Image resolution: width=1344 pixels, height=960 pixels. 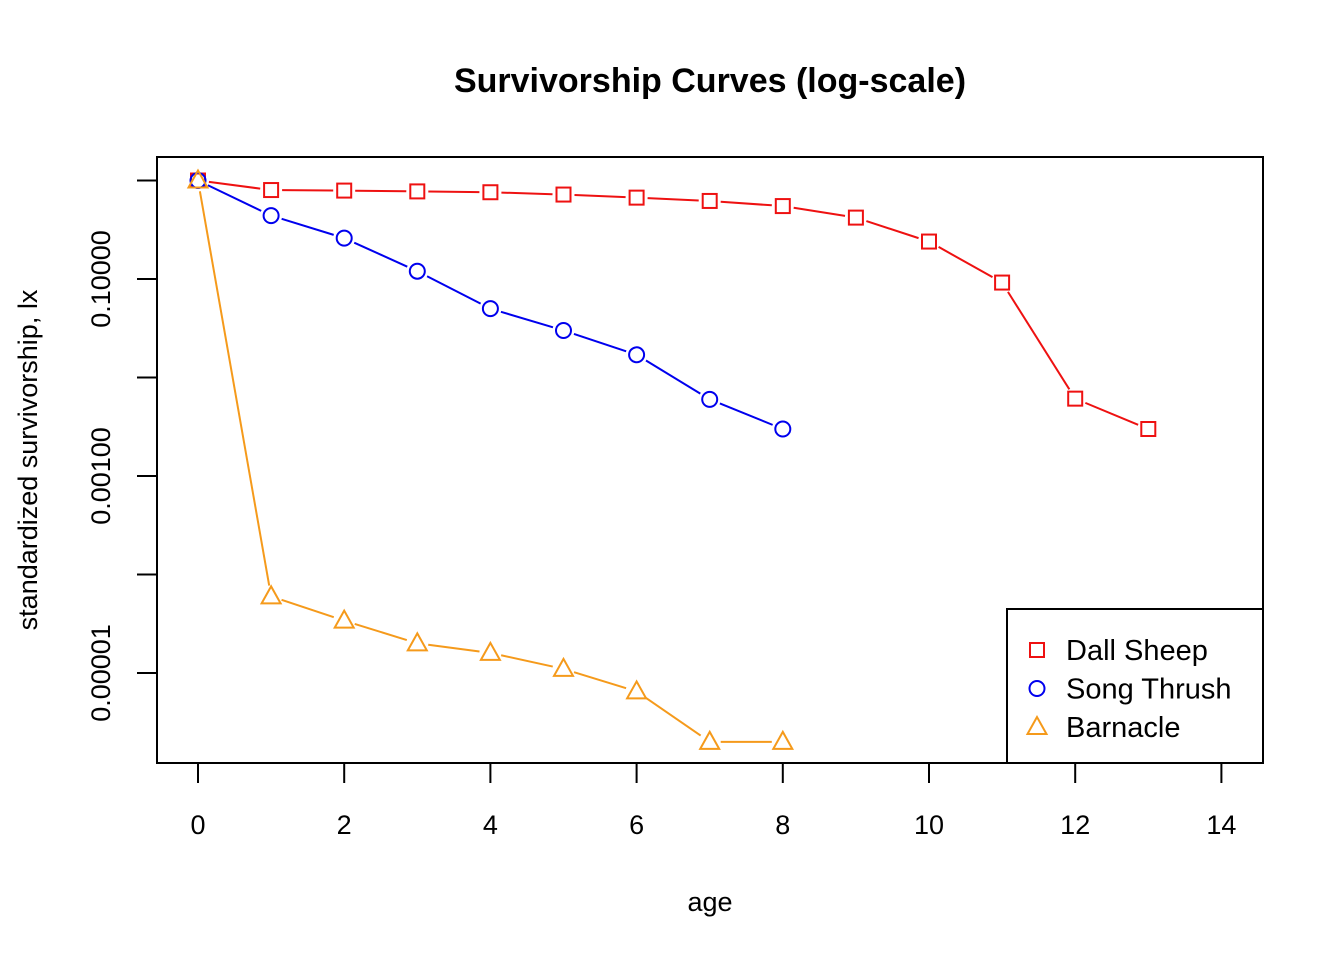 What do you see at coordinates (929, 825) in the screenshot?
I see `x-tick-label: 10` at bounding box center [929, 825].